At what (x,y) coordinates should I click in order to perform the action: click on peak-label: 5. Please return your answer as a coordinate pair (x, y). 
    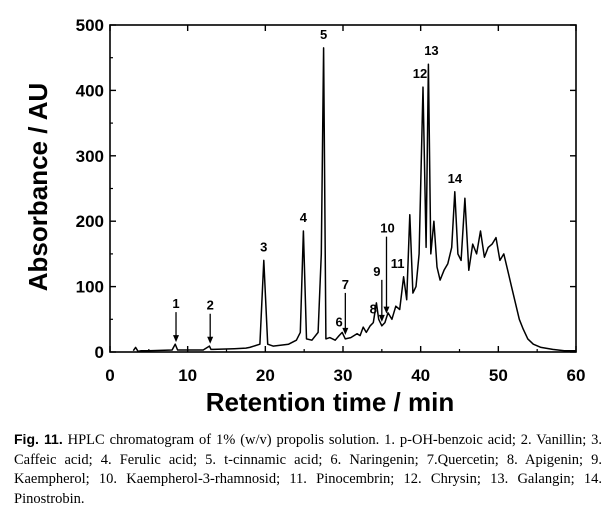
    Looking at the image, I should click on (323, 34).